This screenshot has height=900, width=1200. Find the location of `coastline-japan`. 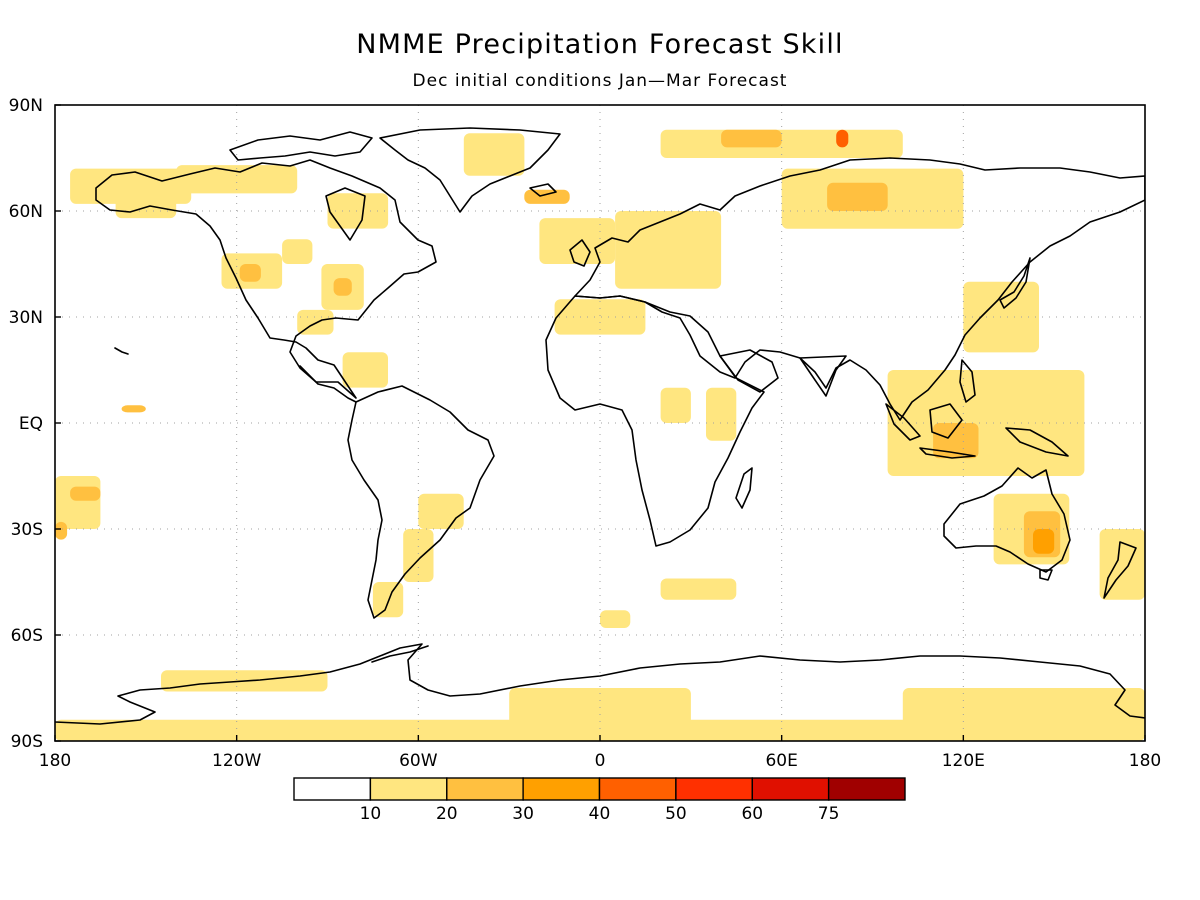

coastline-japan is located at coordinates (1015, 283).